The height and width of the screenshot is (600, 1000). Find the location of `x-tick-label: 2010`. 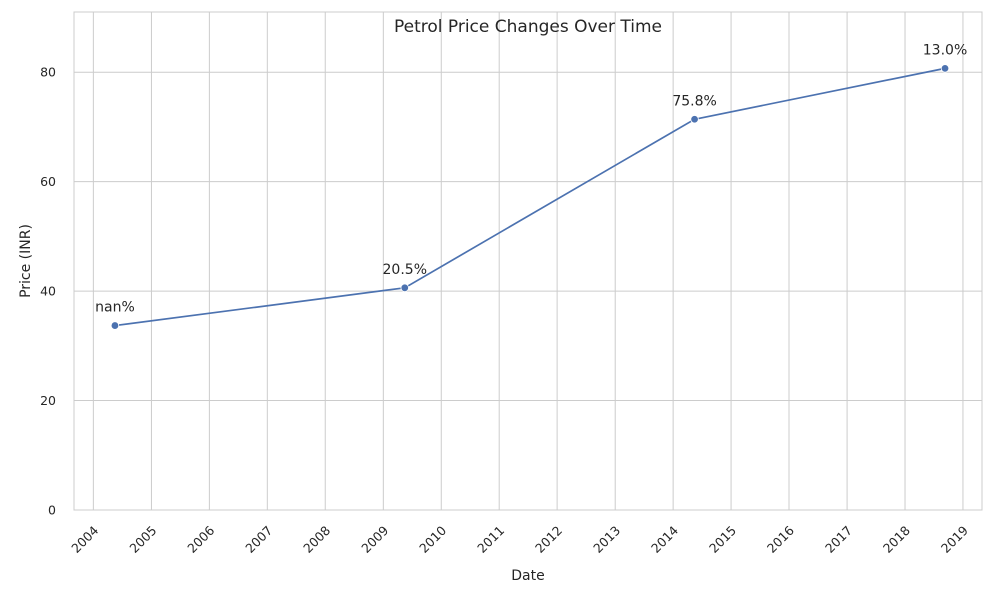

x-tick-label: 2010 is located at coordinates (432, 539).